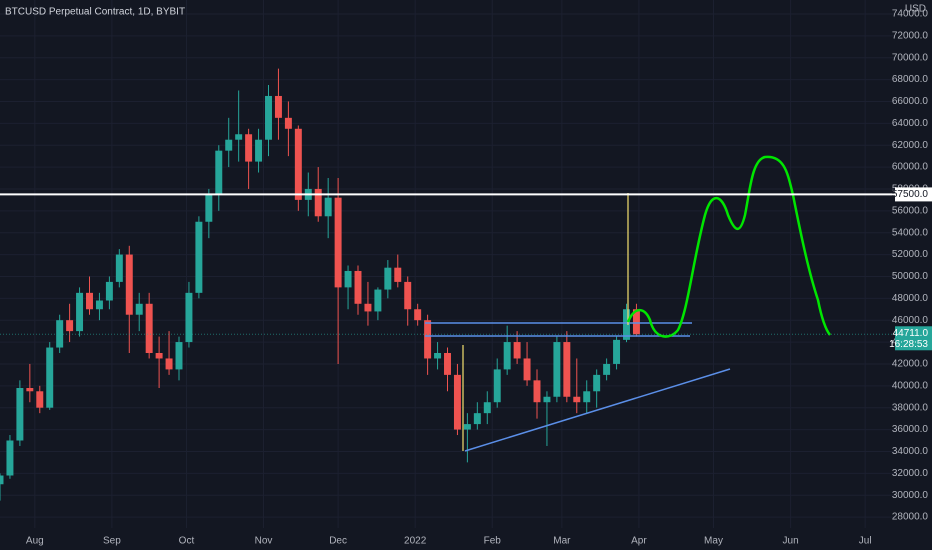  What do you see at coordinates (910, 123) in the screenshot?
I see `y-tick-label: 64000.0` at bounding box center [910, 123].